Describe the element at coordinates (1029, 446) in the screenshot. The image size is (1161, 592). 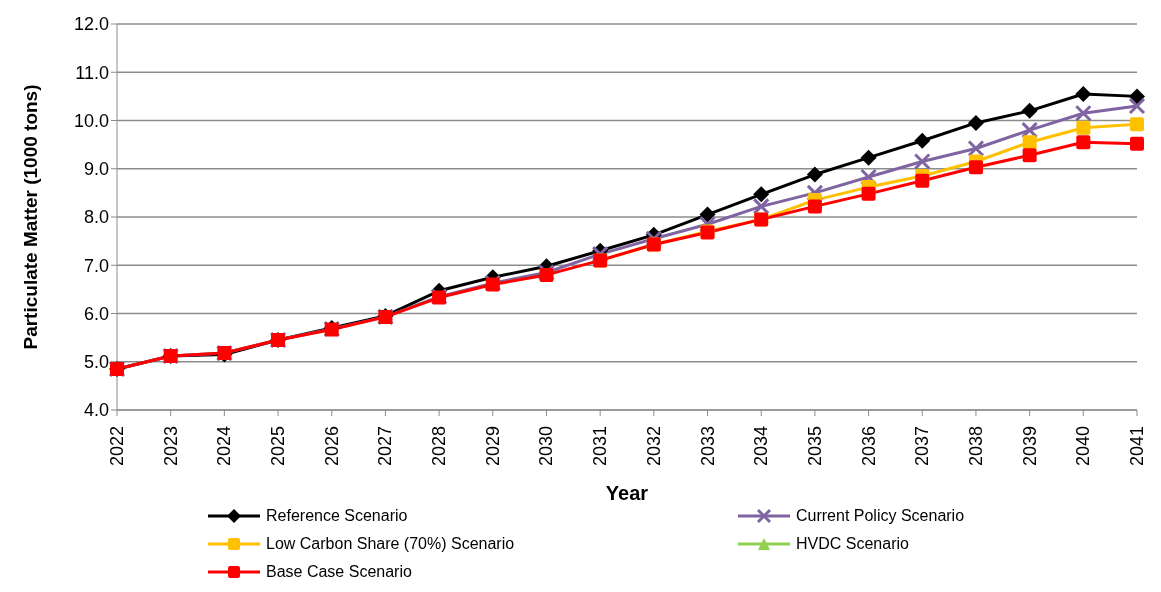
I see `x-tick-label: 2039` at that location.